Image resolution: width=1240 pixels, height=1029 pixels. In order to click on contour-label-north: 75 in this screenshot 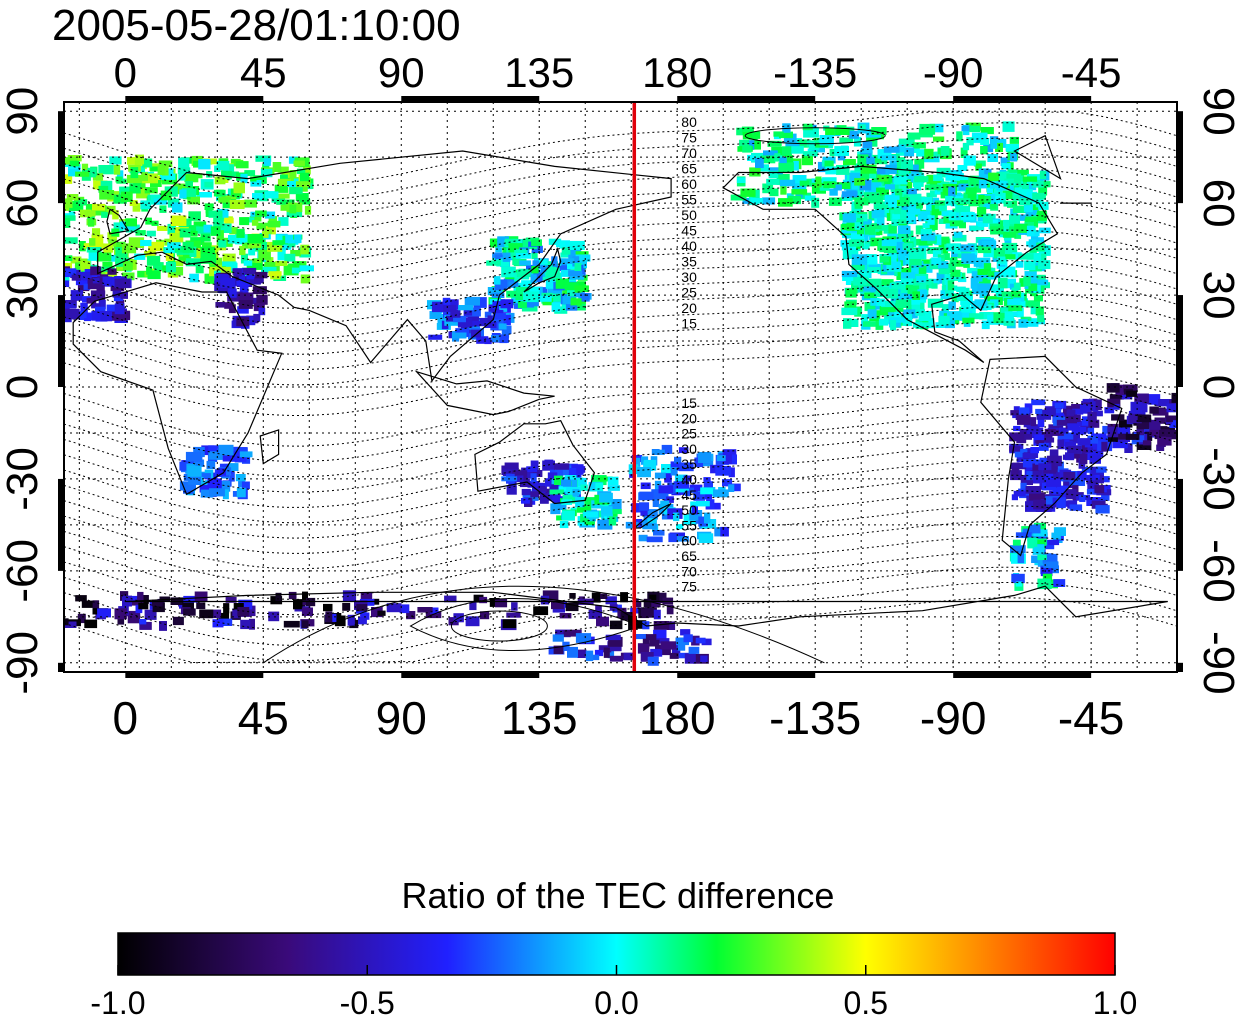, I will do `click(689, 138)`.